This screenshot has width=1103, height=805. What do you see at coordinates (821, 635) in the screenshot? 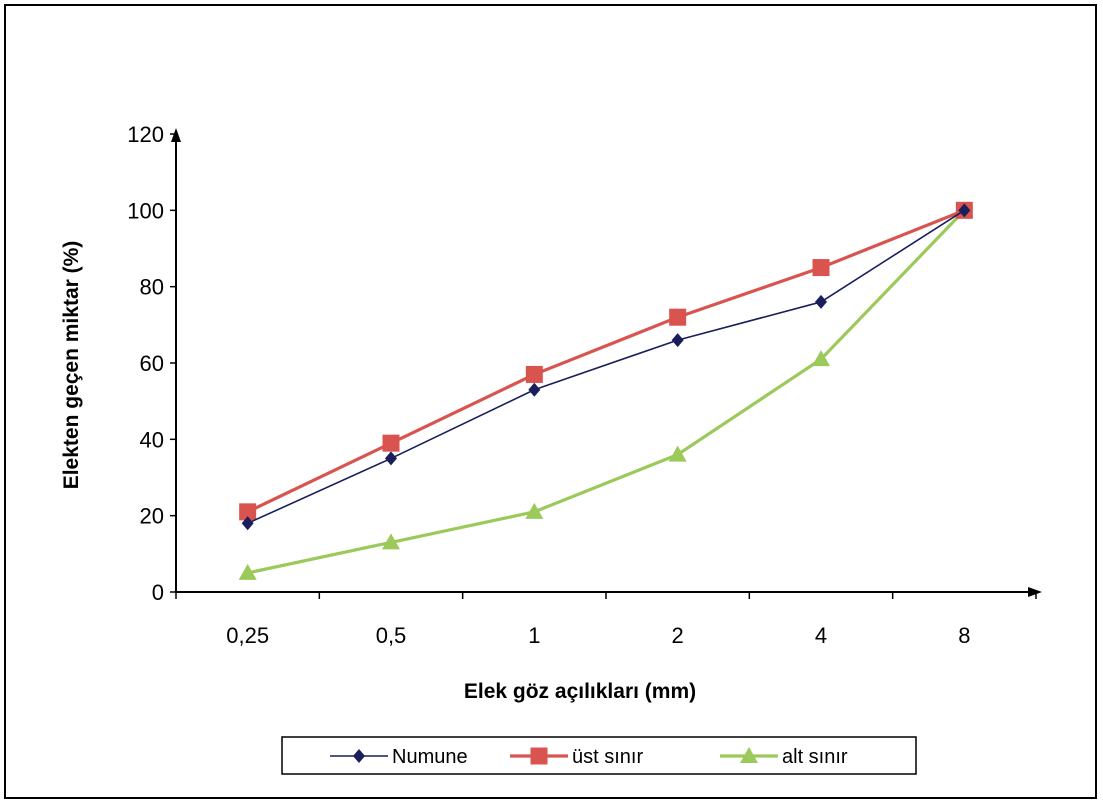
I see `x-tick-label: 4` at bounding box center [821, 635].